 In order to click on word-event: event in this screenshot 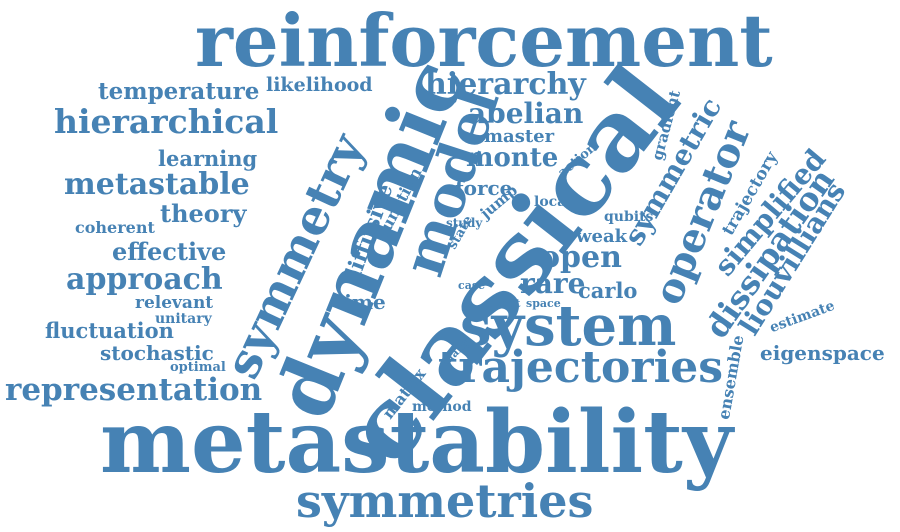, I will do `click(504, 303)`.